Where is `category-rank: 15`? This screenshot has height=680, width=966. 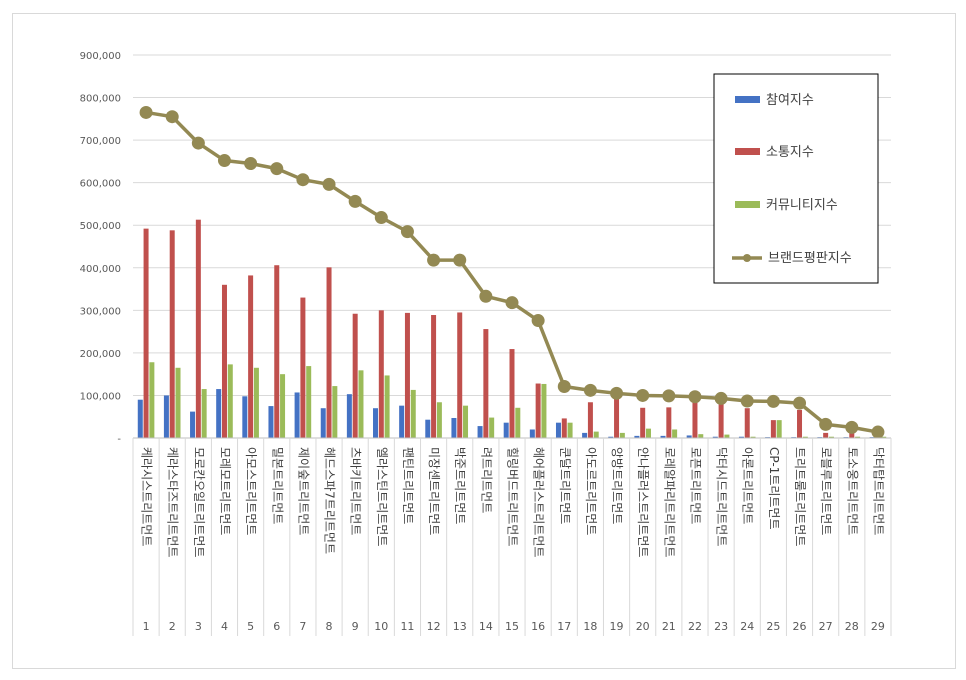
category-rank: 15 is located at coordinates (512, 626).